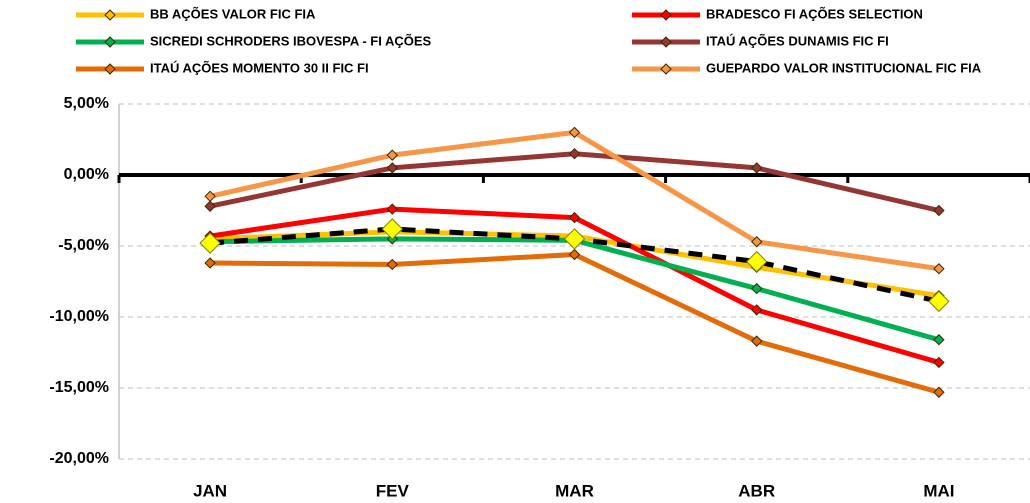 The width and height of the screenshot is (1030, 503). Describe the element at coordinates (574, 490) in the screenshot. I see `x-tick-label: MAR` at that location.